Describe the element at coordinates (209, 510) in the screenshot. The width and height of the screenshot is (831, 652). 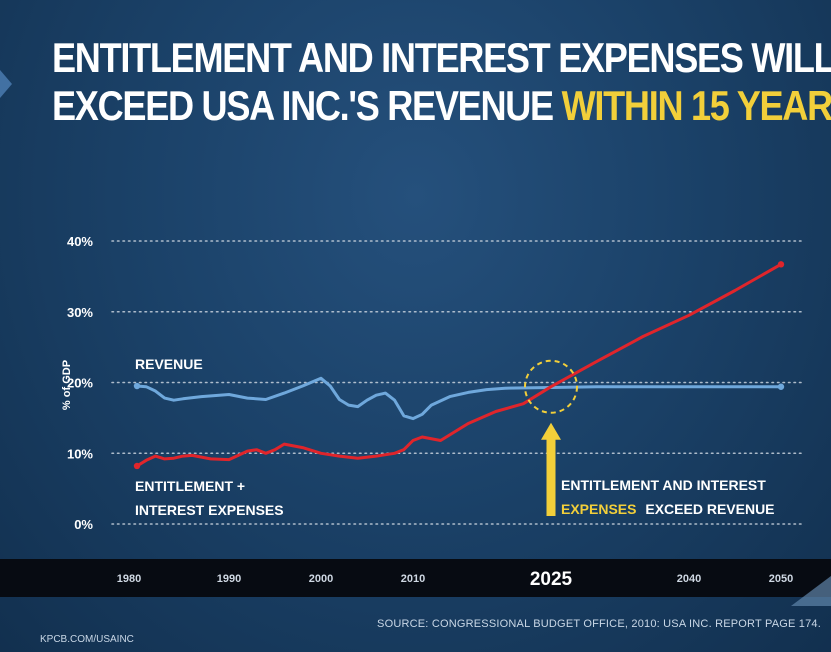
I see `expenses-label-line-2: INTEREST EXPENSES` at that location.